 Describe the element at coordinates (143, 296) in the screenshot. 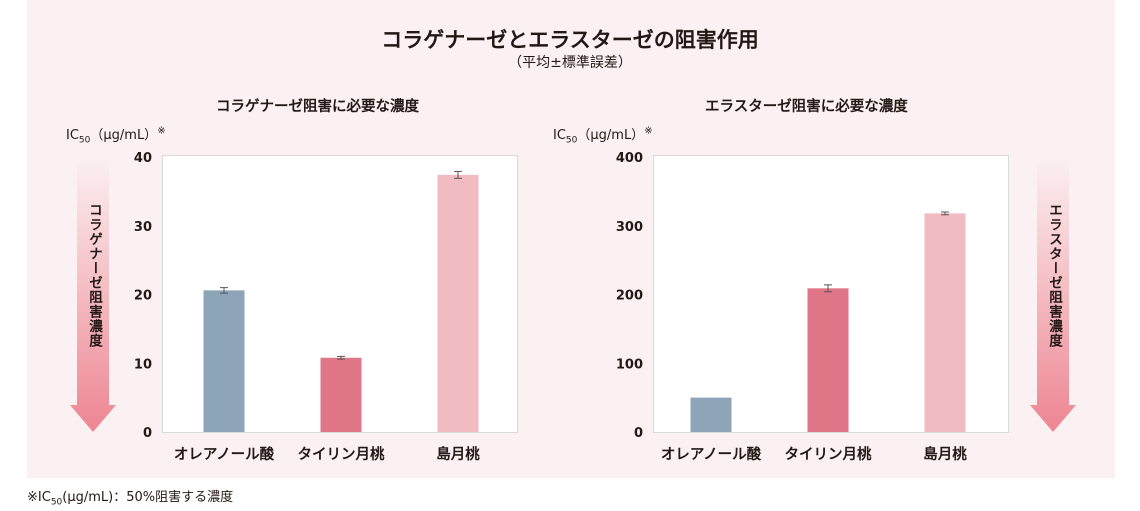

I see `y-tick-label: 20` at that location.